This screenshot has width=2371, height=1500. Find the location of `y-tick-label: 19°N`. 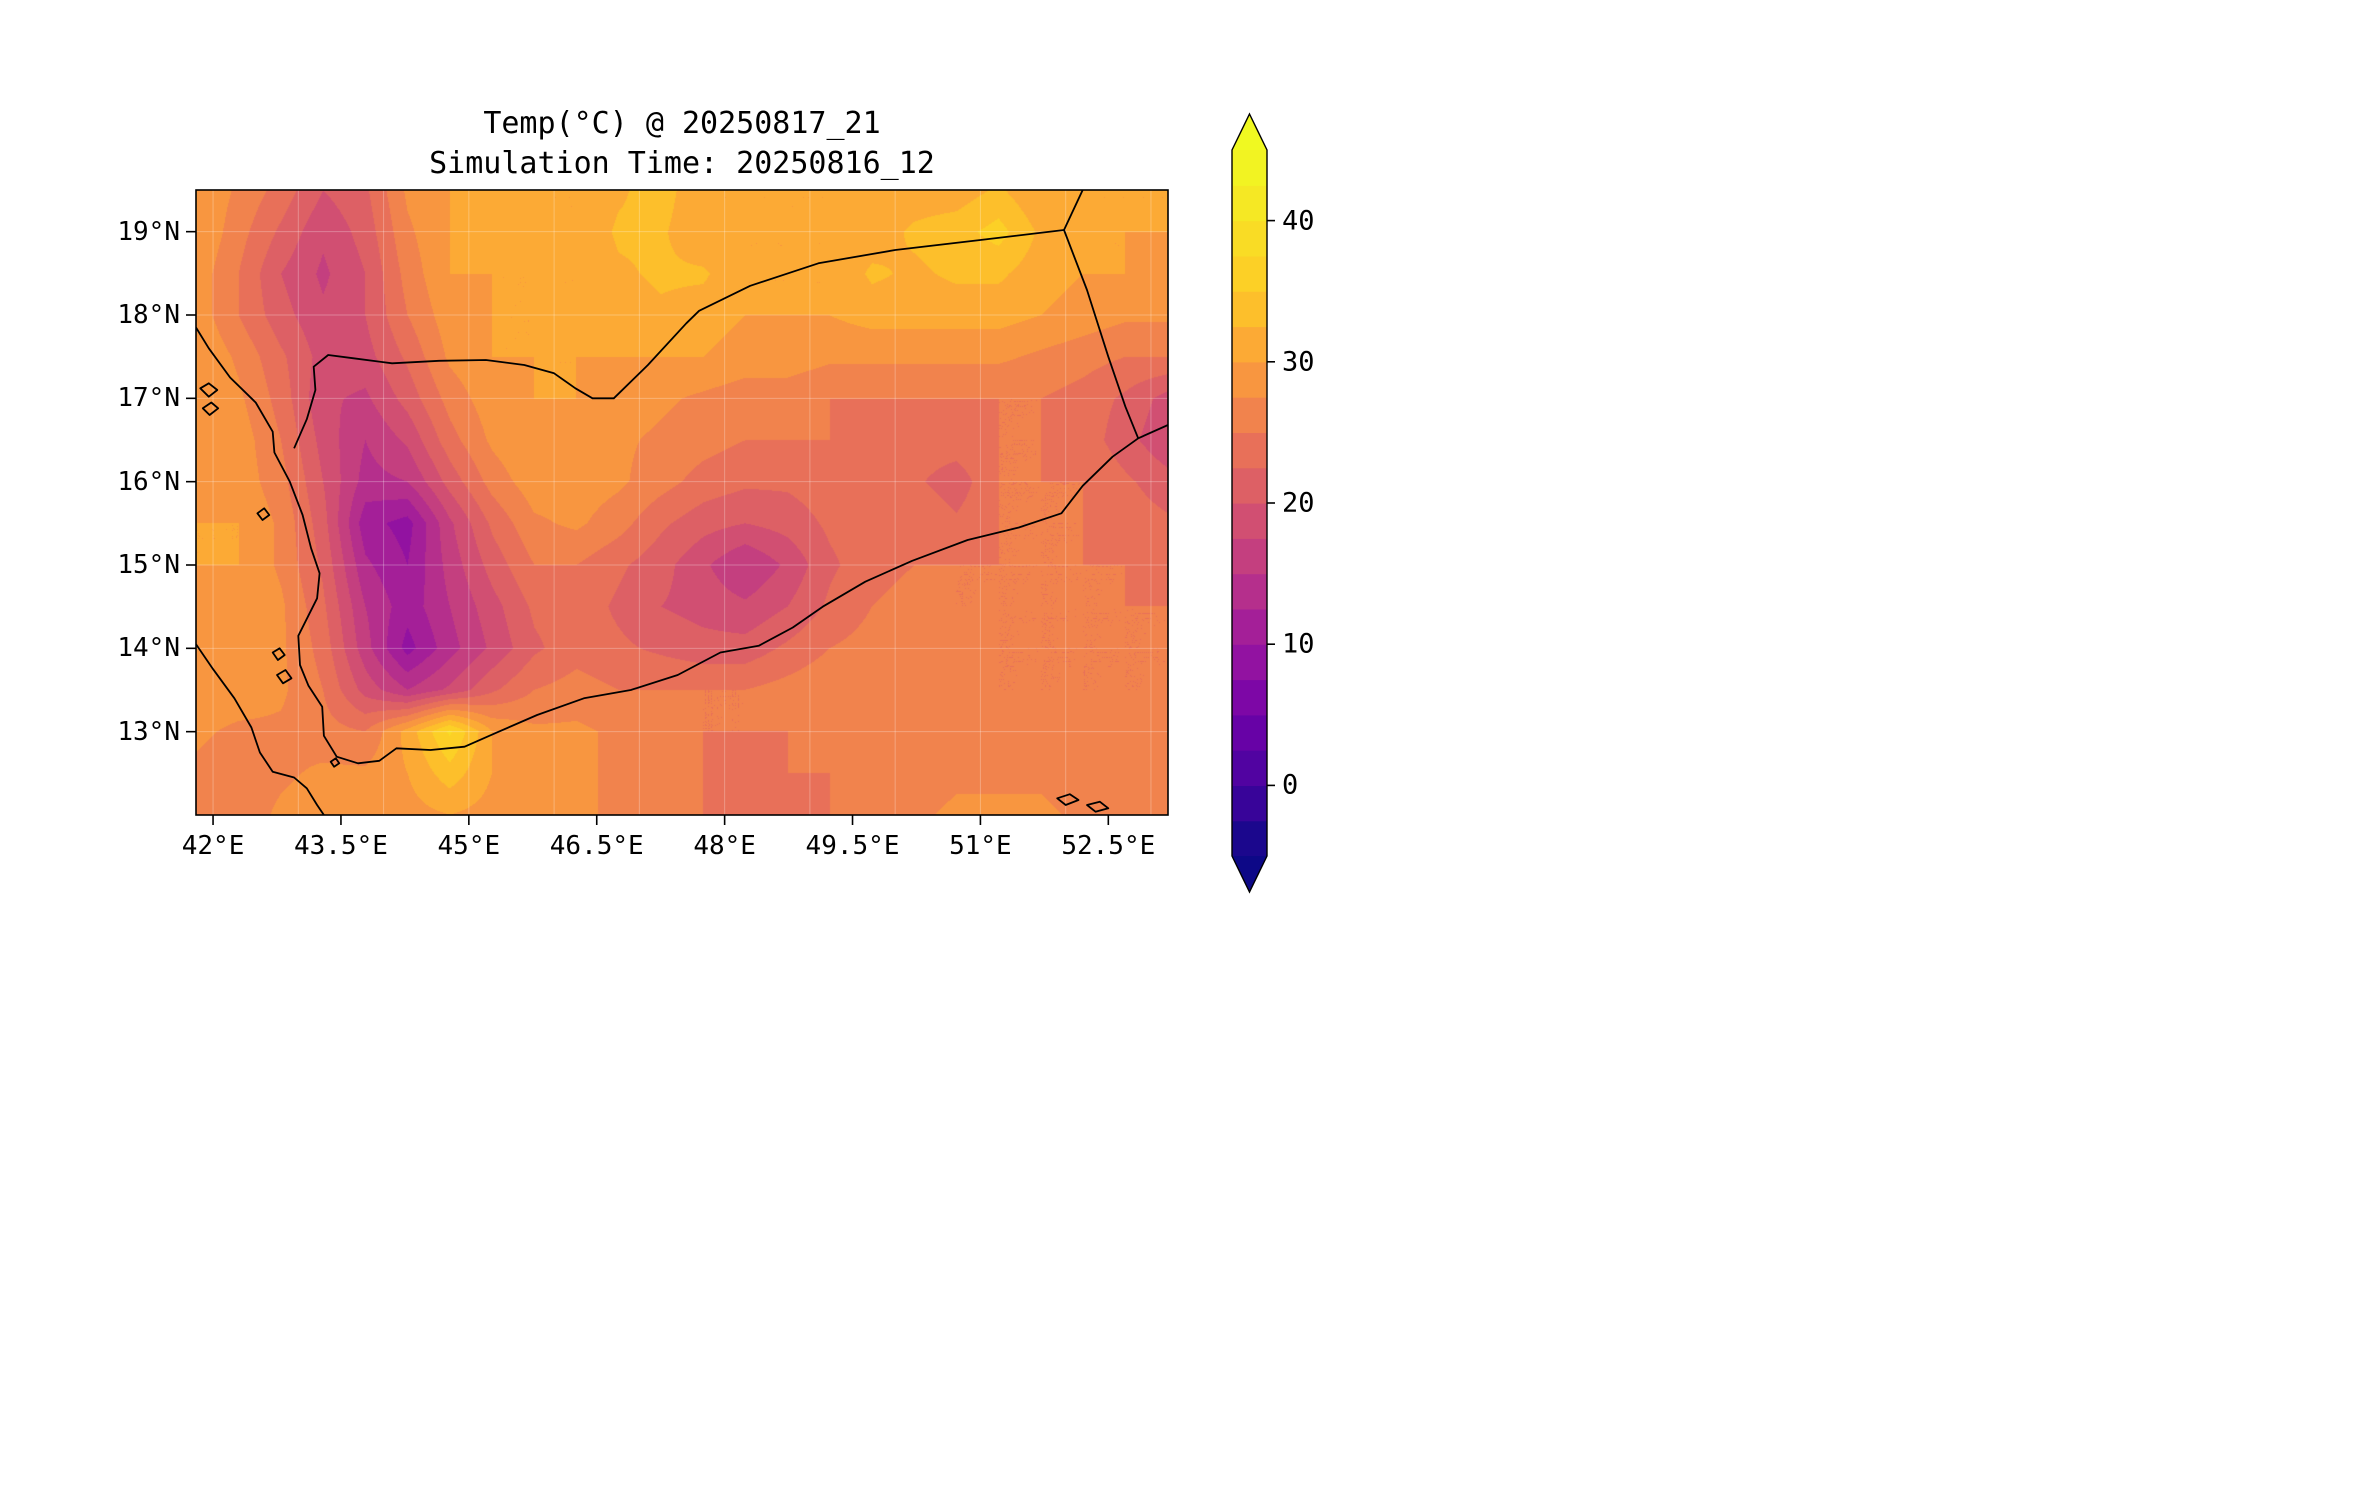

y-tick-label: 19°N is located at coordinates (148, 231).